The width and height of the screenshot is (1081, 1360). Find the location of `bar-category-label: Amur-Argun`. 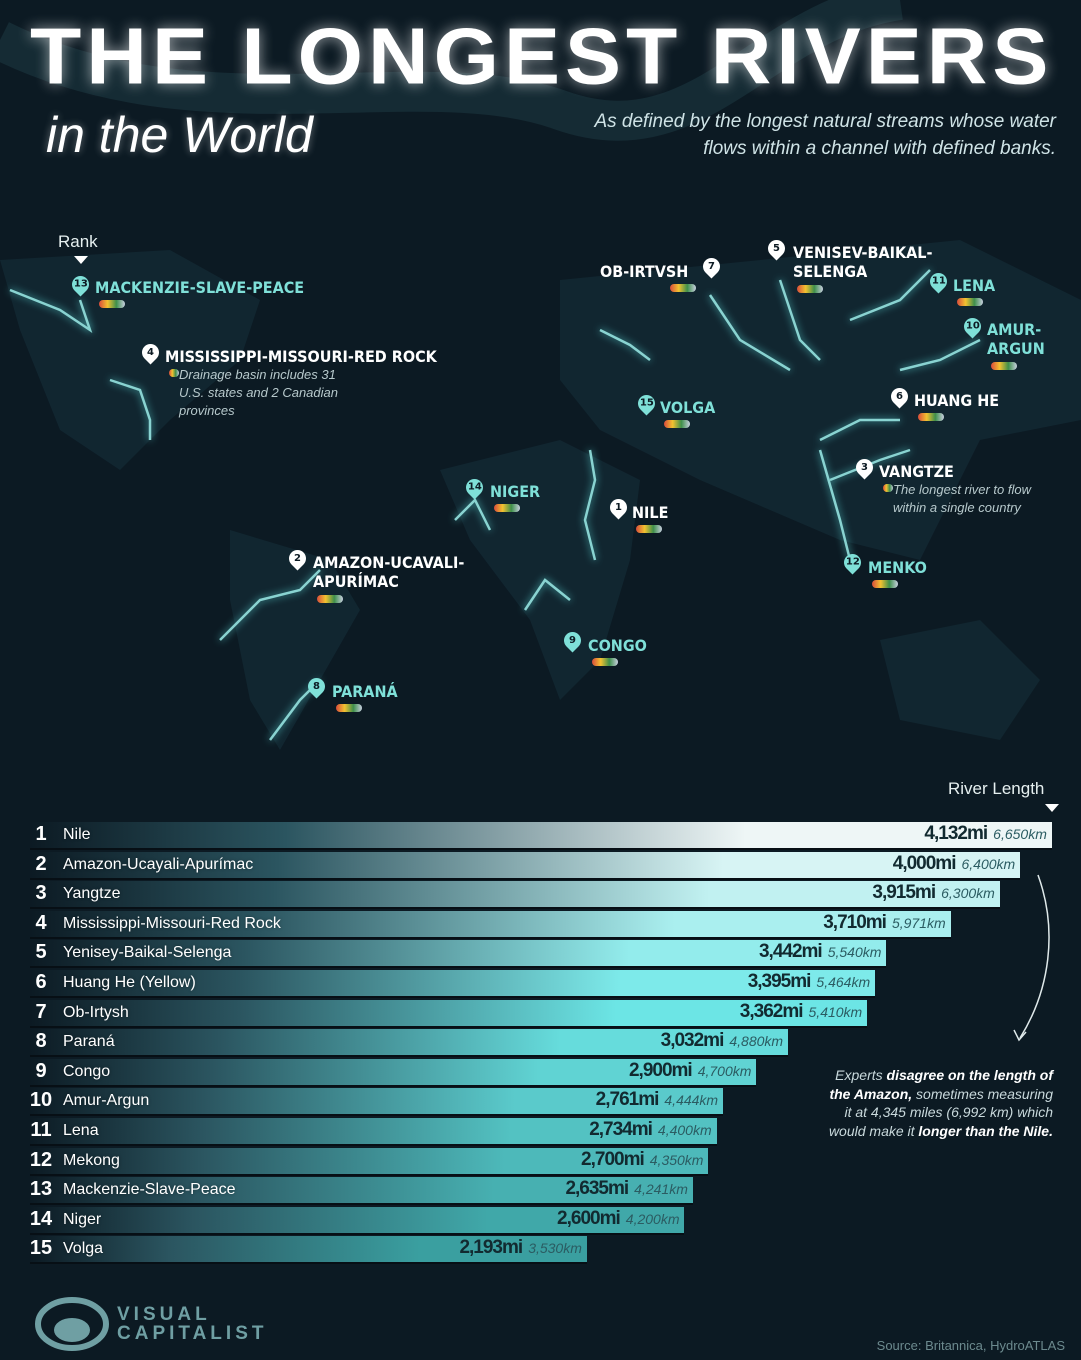

bar-category-label: Amur-Argun is located at coordinates (106, 1101).